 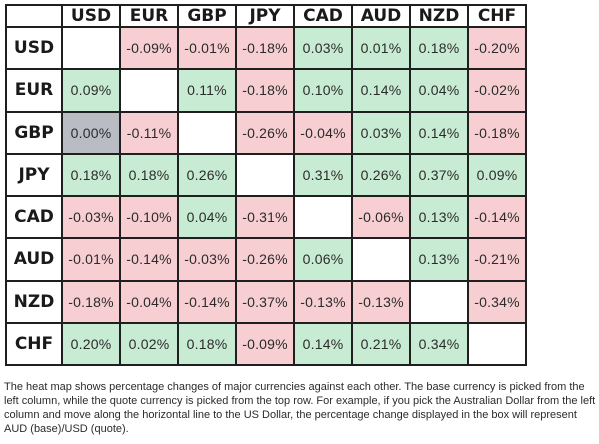 I want to click on row-header-aud: AUD, so click(x=34, y=259).